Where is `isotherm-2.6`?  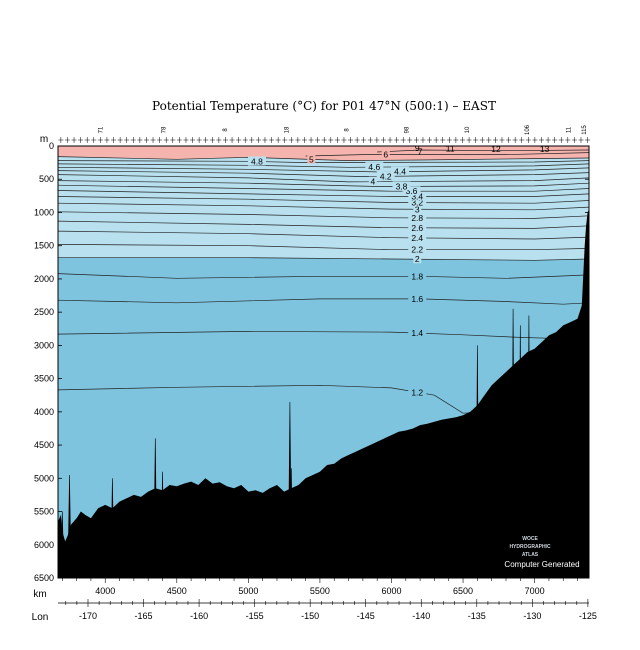
isotherm-2.6 is located at coordinates (323, 224).